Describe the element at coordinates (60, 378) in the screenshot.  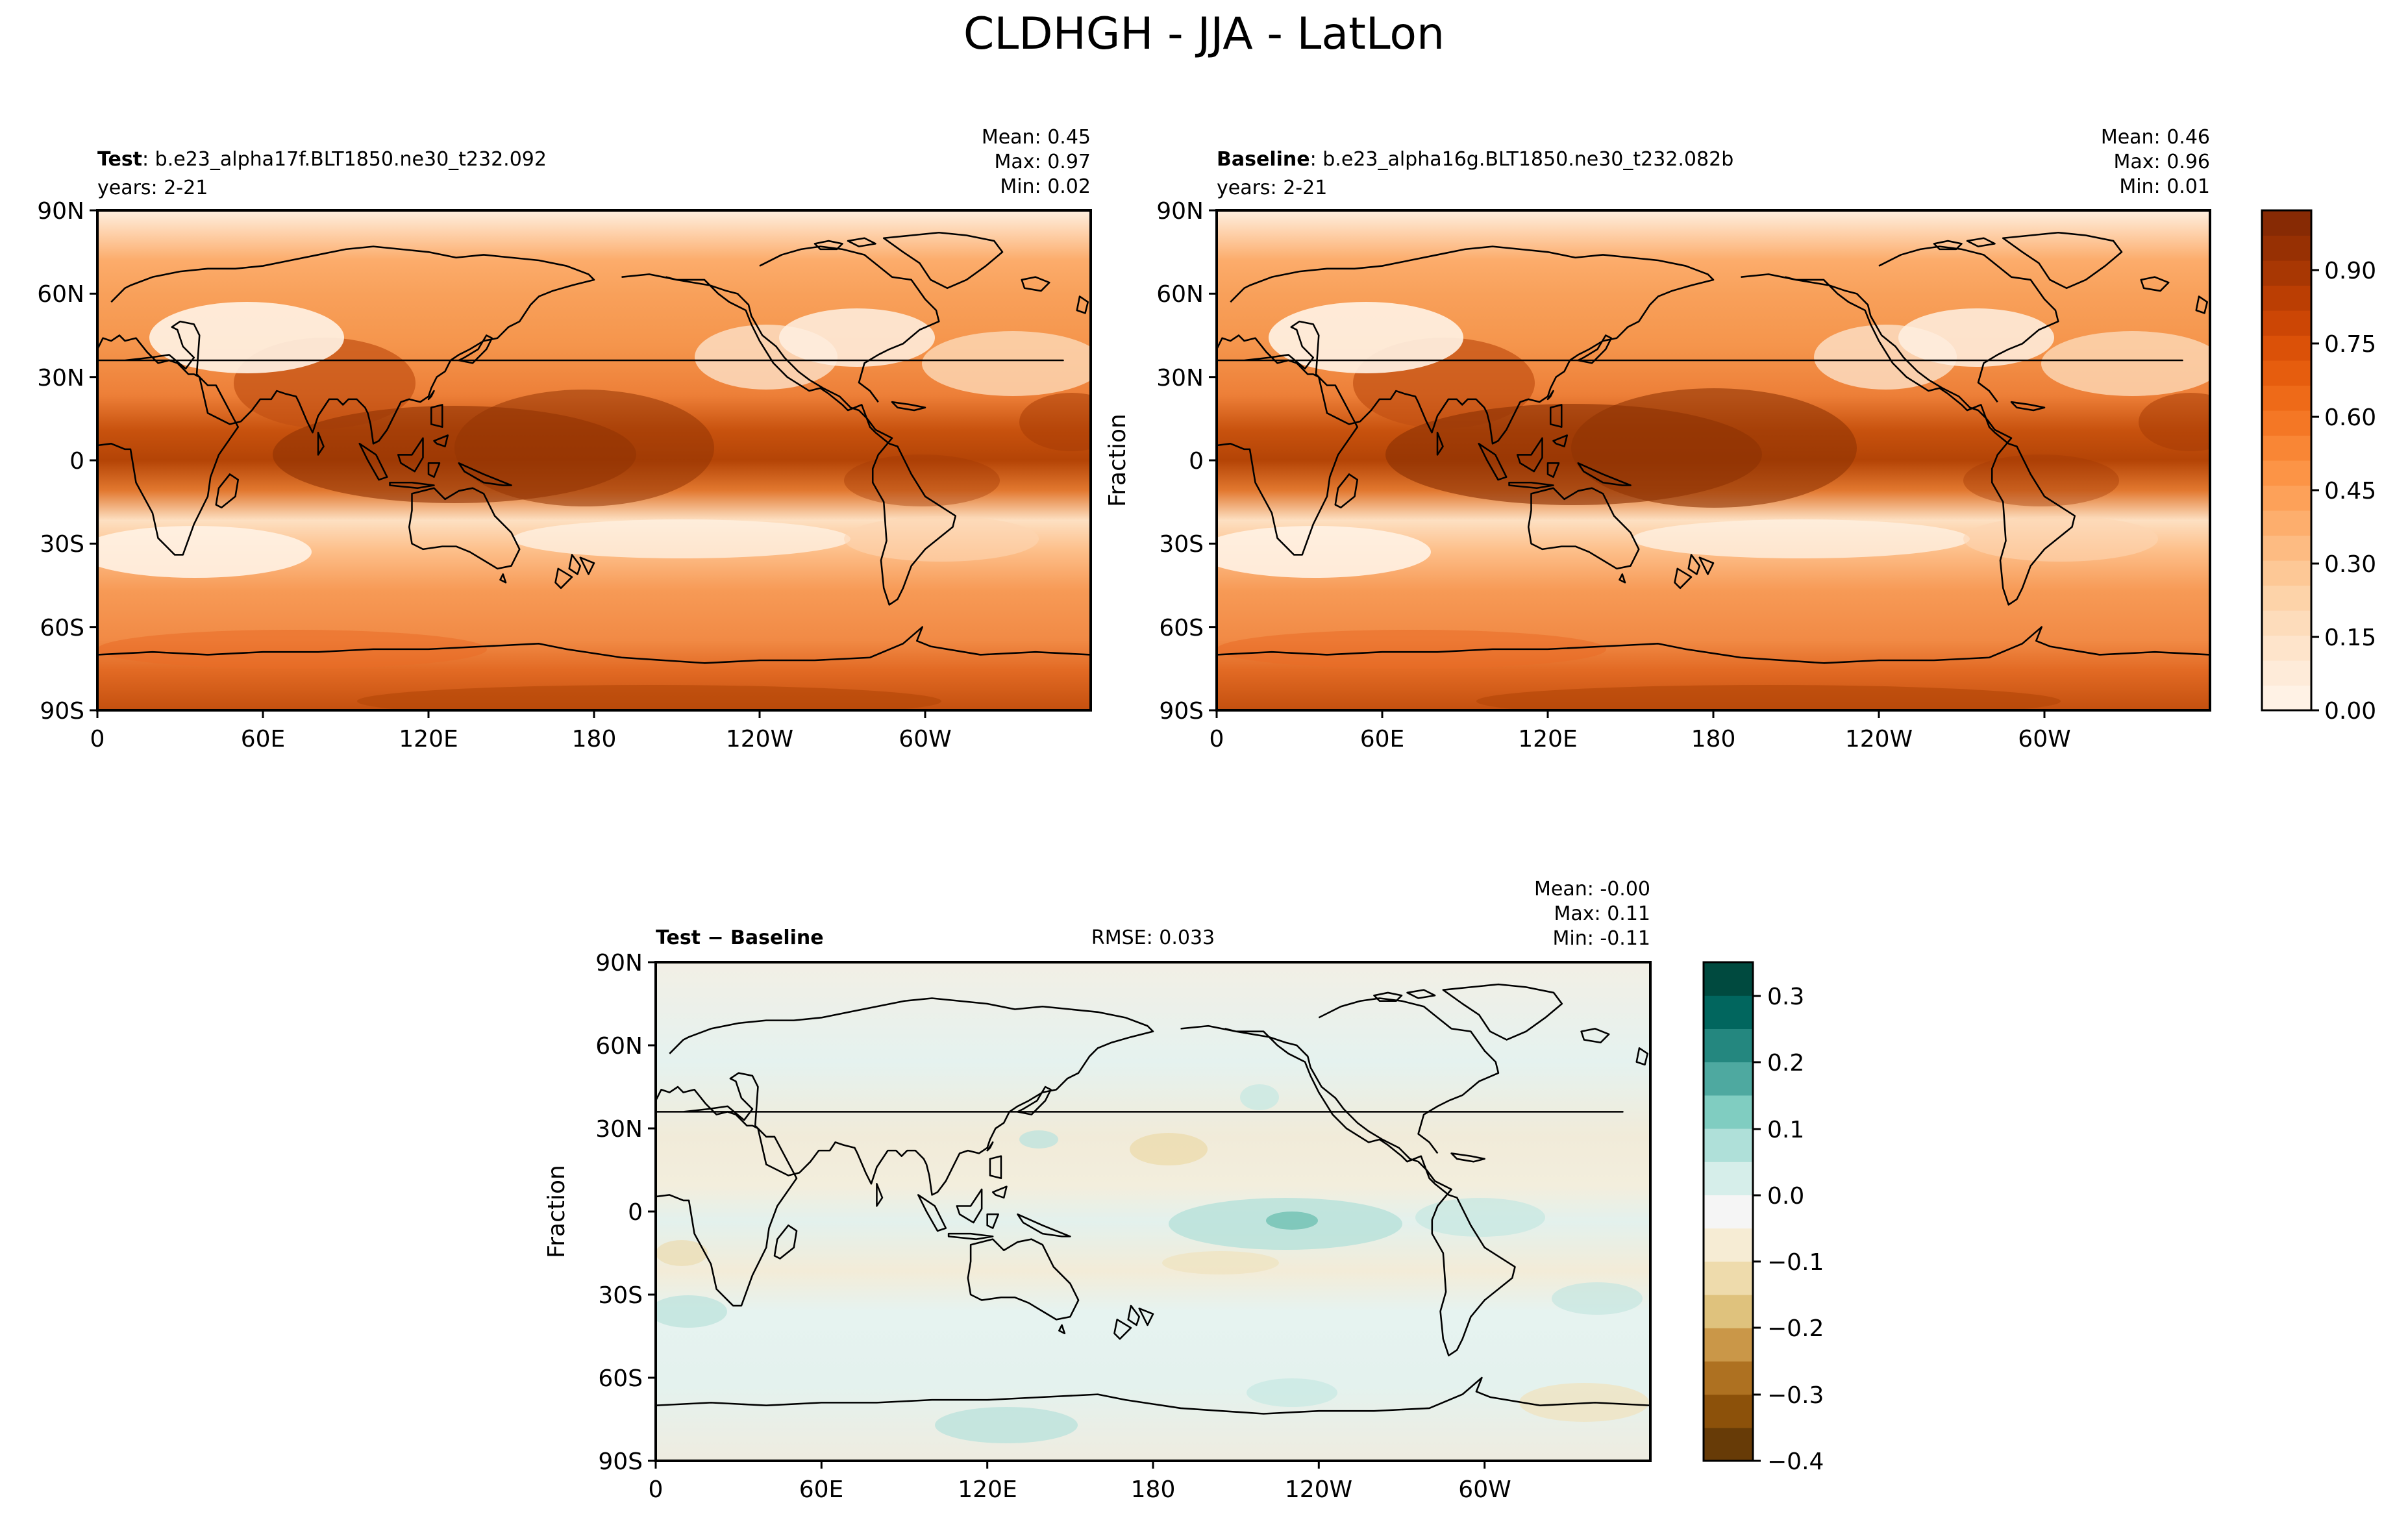
I see `test-lat-label: 30N` at that location.